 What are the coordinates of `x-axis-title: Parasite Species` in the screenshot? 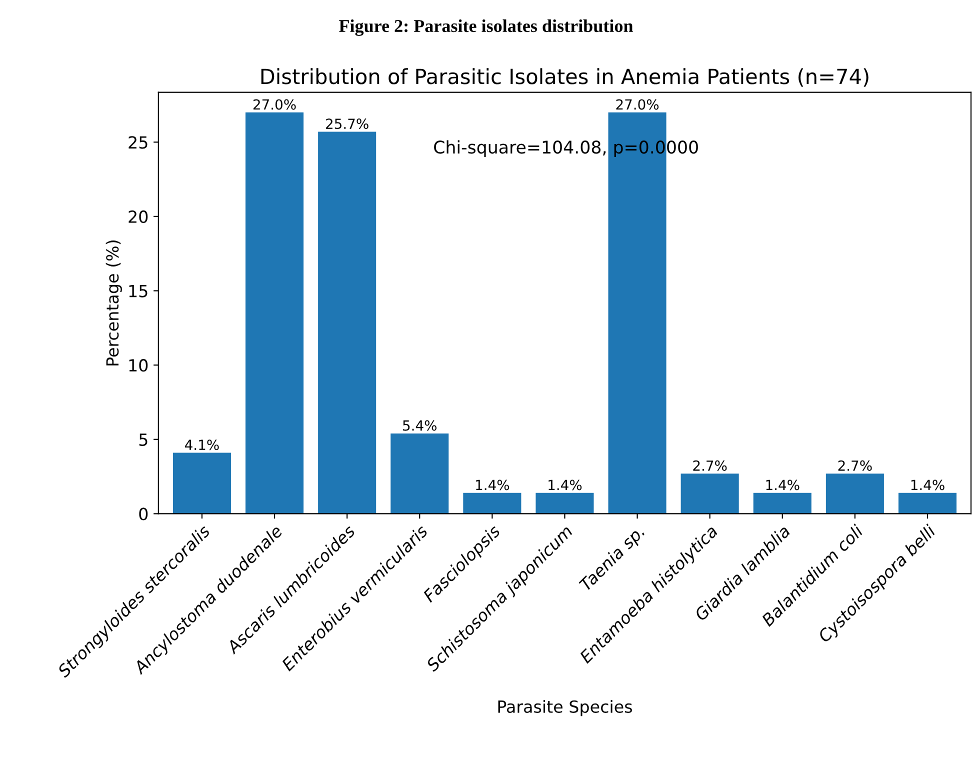 It's located at (565, 708).